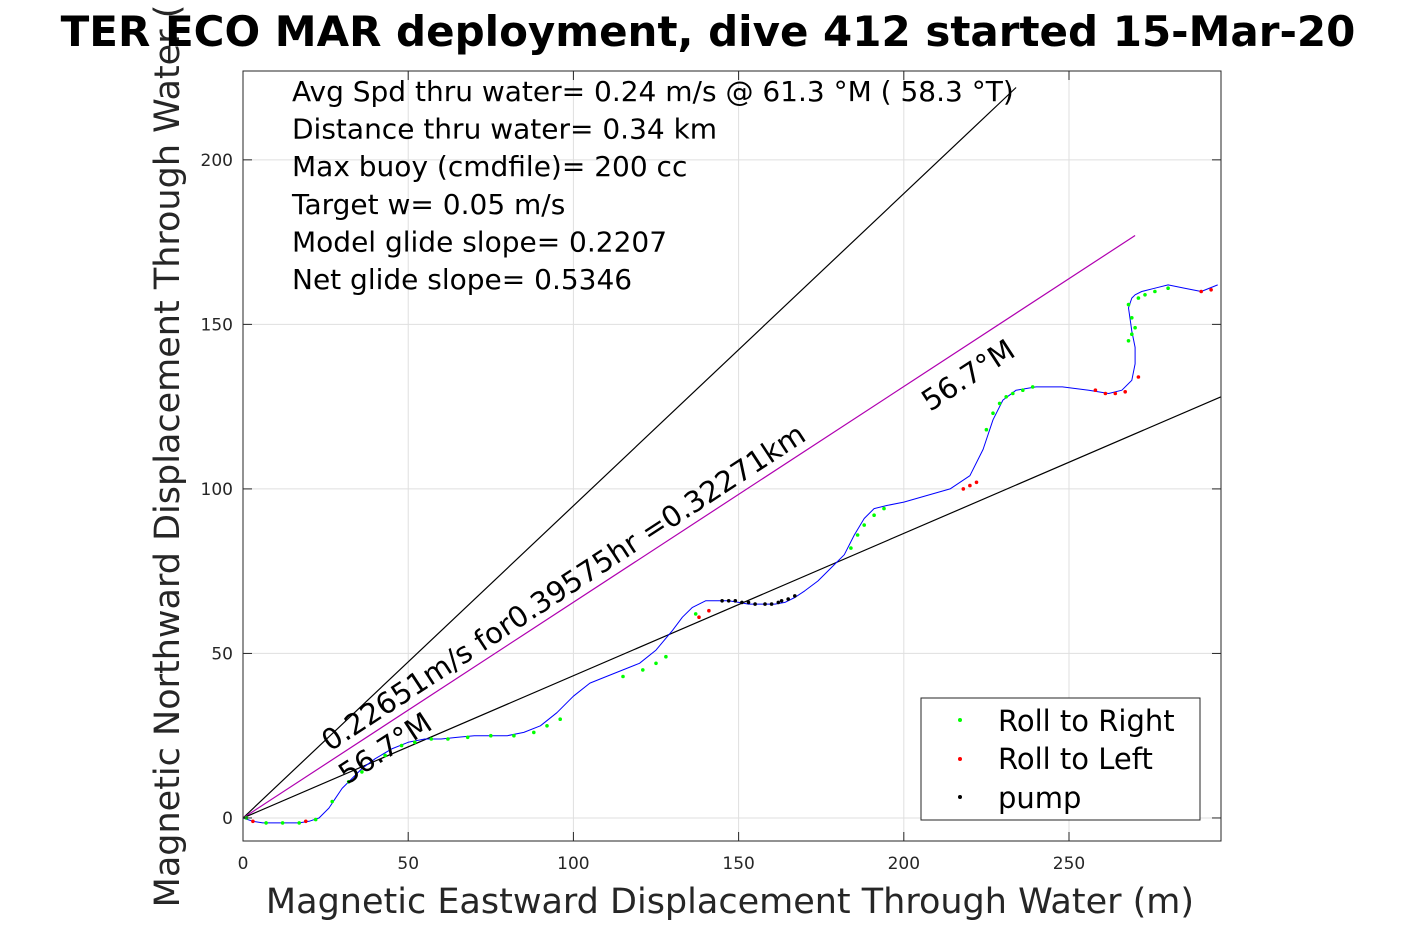  Describe the element at coordinates (428, 204) in the screenshot. I see `annotation-line-3: Target w= 0.05 m/s` at that location.